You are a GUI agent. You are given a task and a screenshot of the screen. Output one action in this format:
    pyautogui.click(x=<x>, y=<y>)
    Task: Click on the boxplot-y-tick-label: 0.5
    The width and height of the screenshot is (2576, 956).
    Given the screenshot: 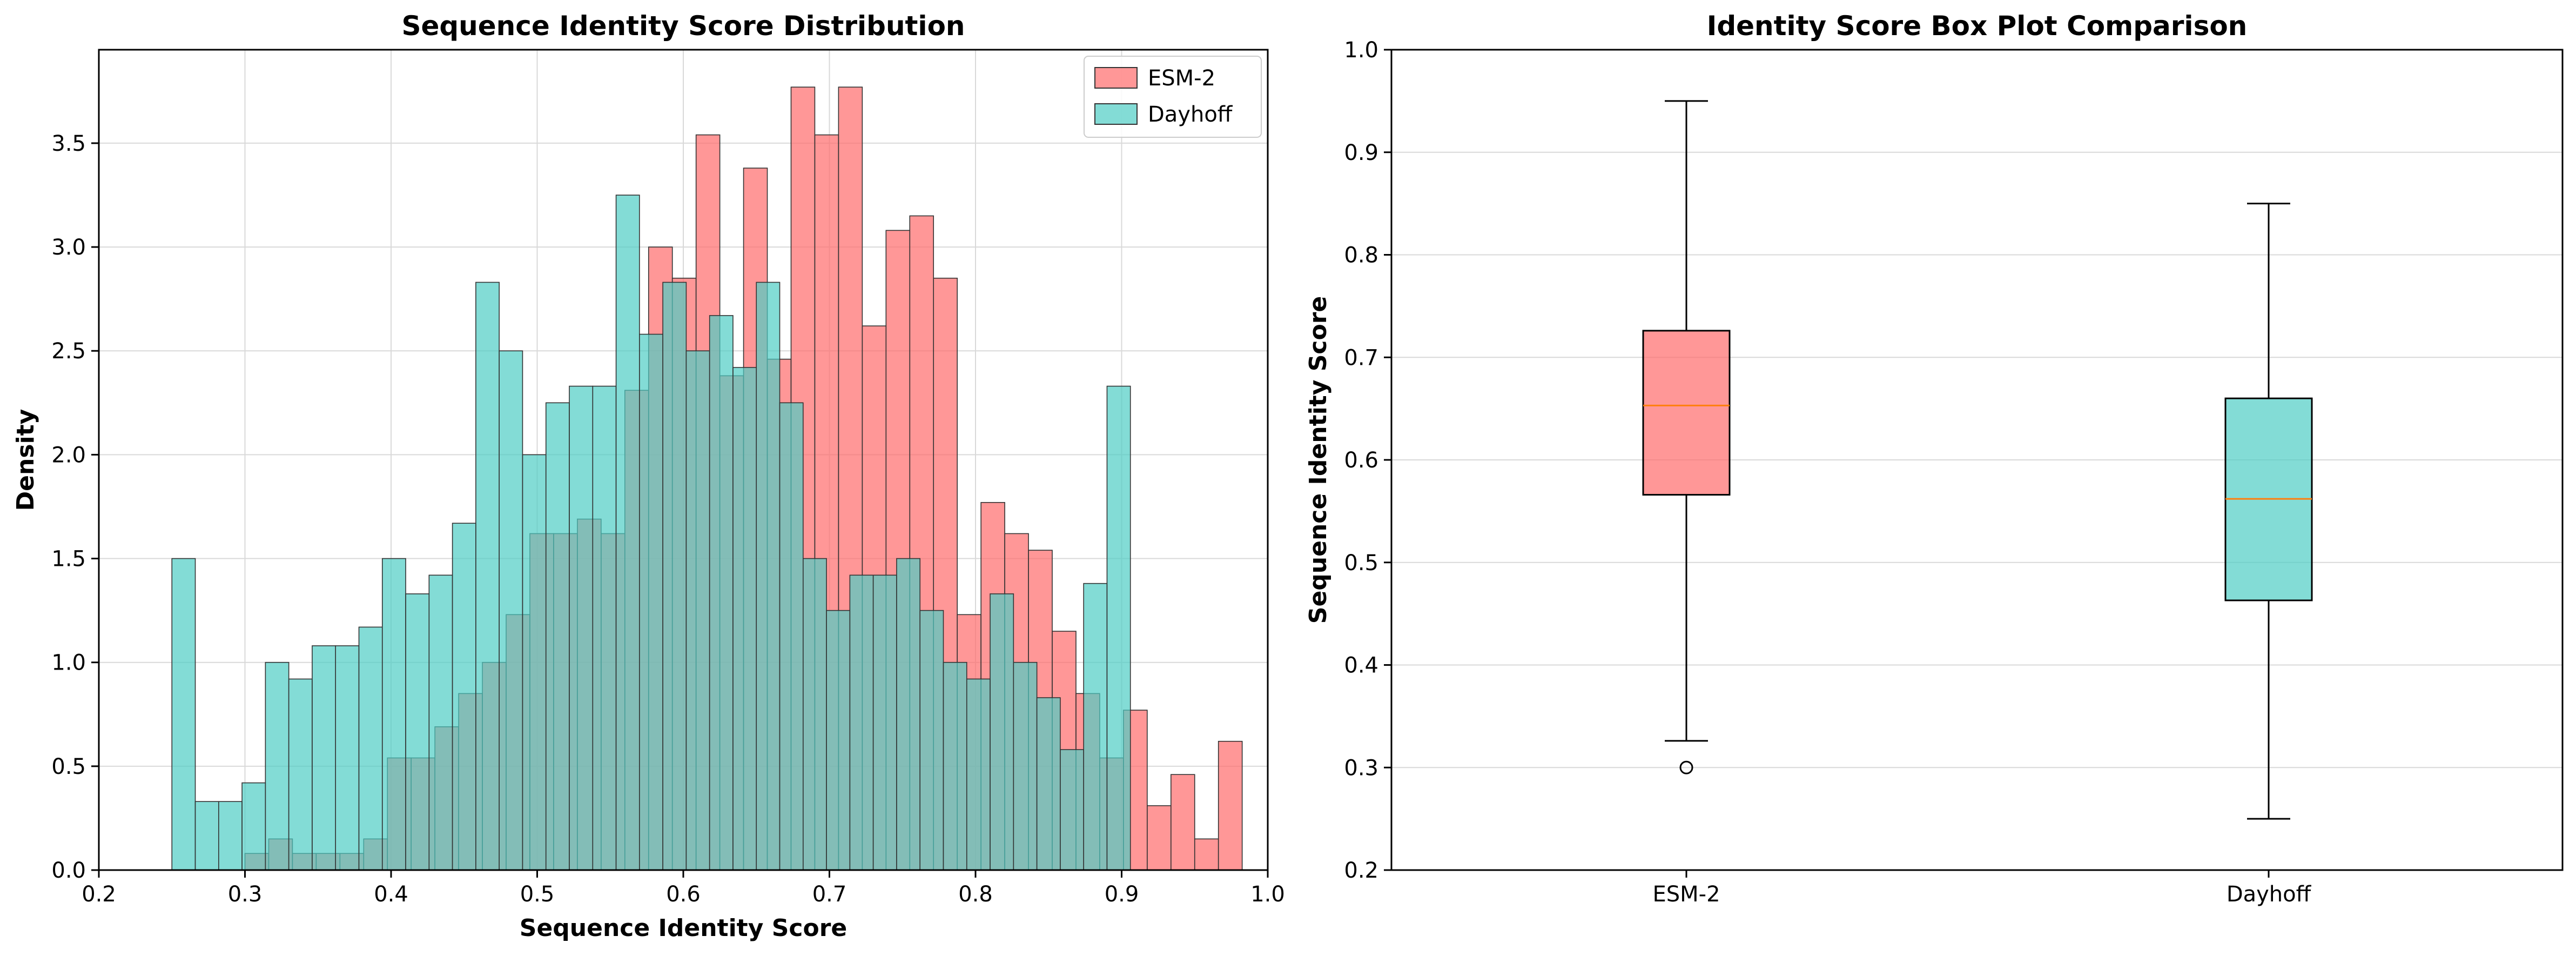 What is the action you would take?
    pyautogui.click(x=1361, y=563)
    